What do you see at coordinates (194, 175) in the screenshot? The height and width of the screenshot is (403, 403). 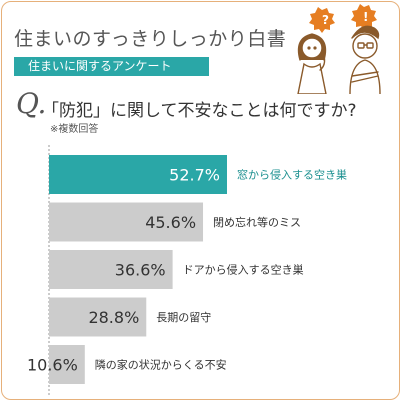 I see `bar-value-label: 52.7%` at bounding box center [194, 175].